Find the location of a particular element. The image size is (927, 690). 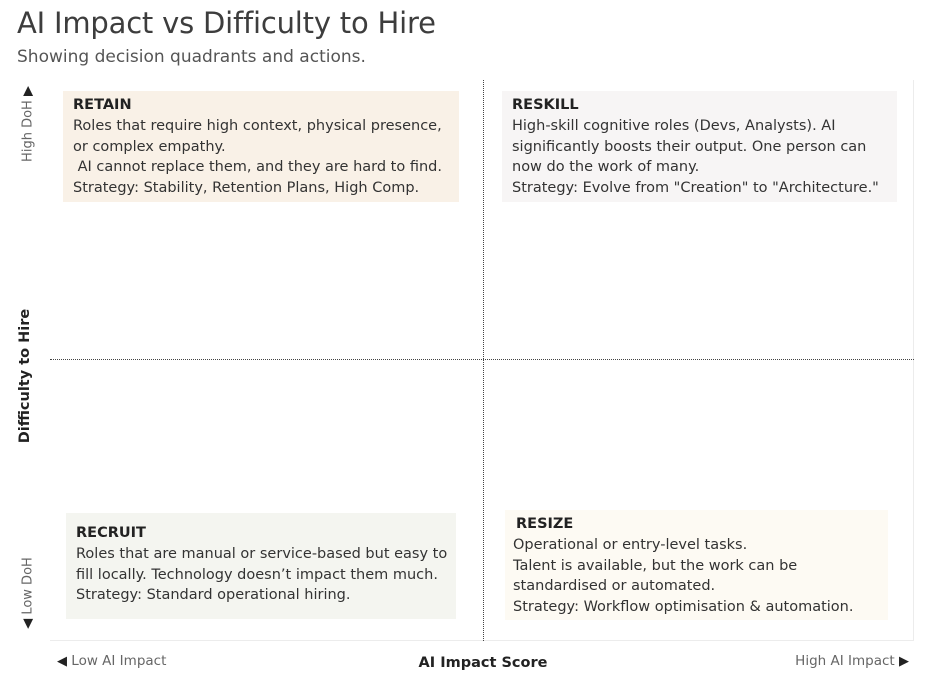

quadrant-retain-line: or complex empathy. is located at coordinates (149, 146).